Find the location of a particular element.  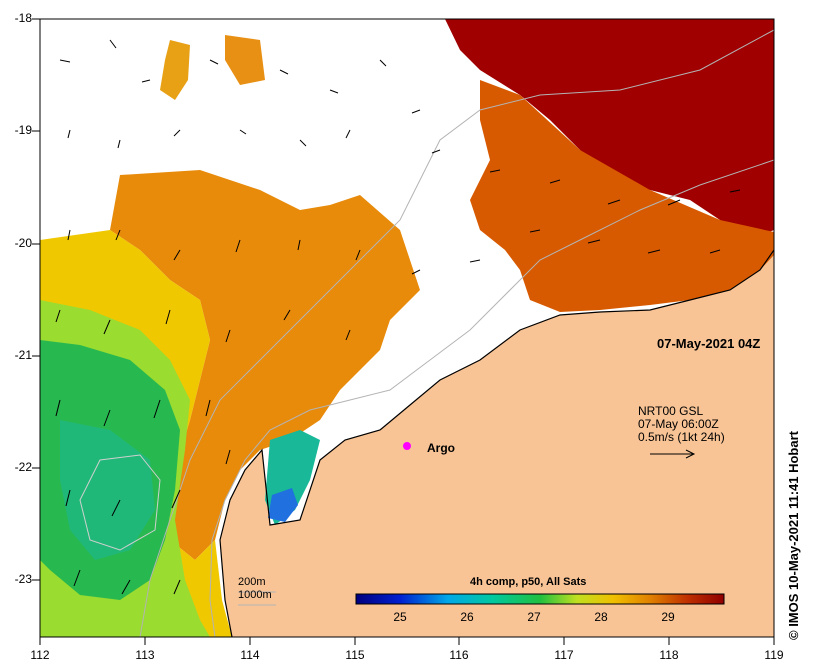

colorbar-tick-label: 27 is located at coordinates (534, 617).